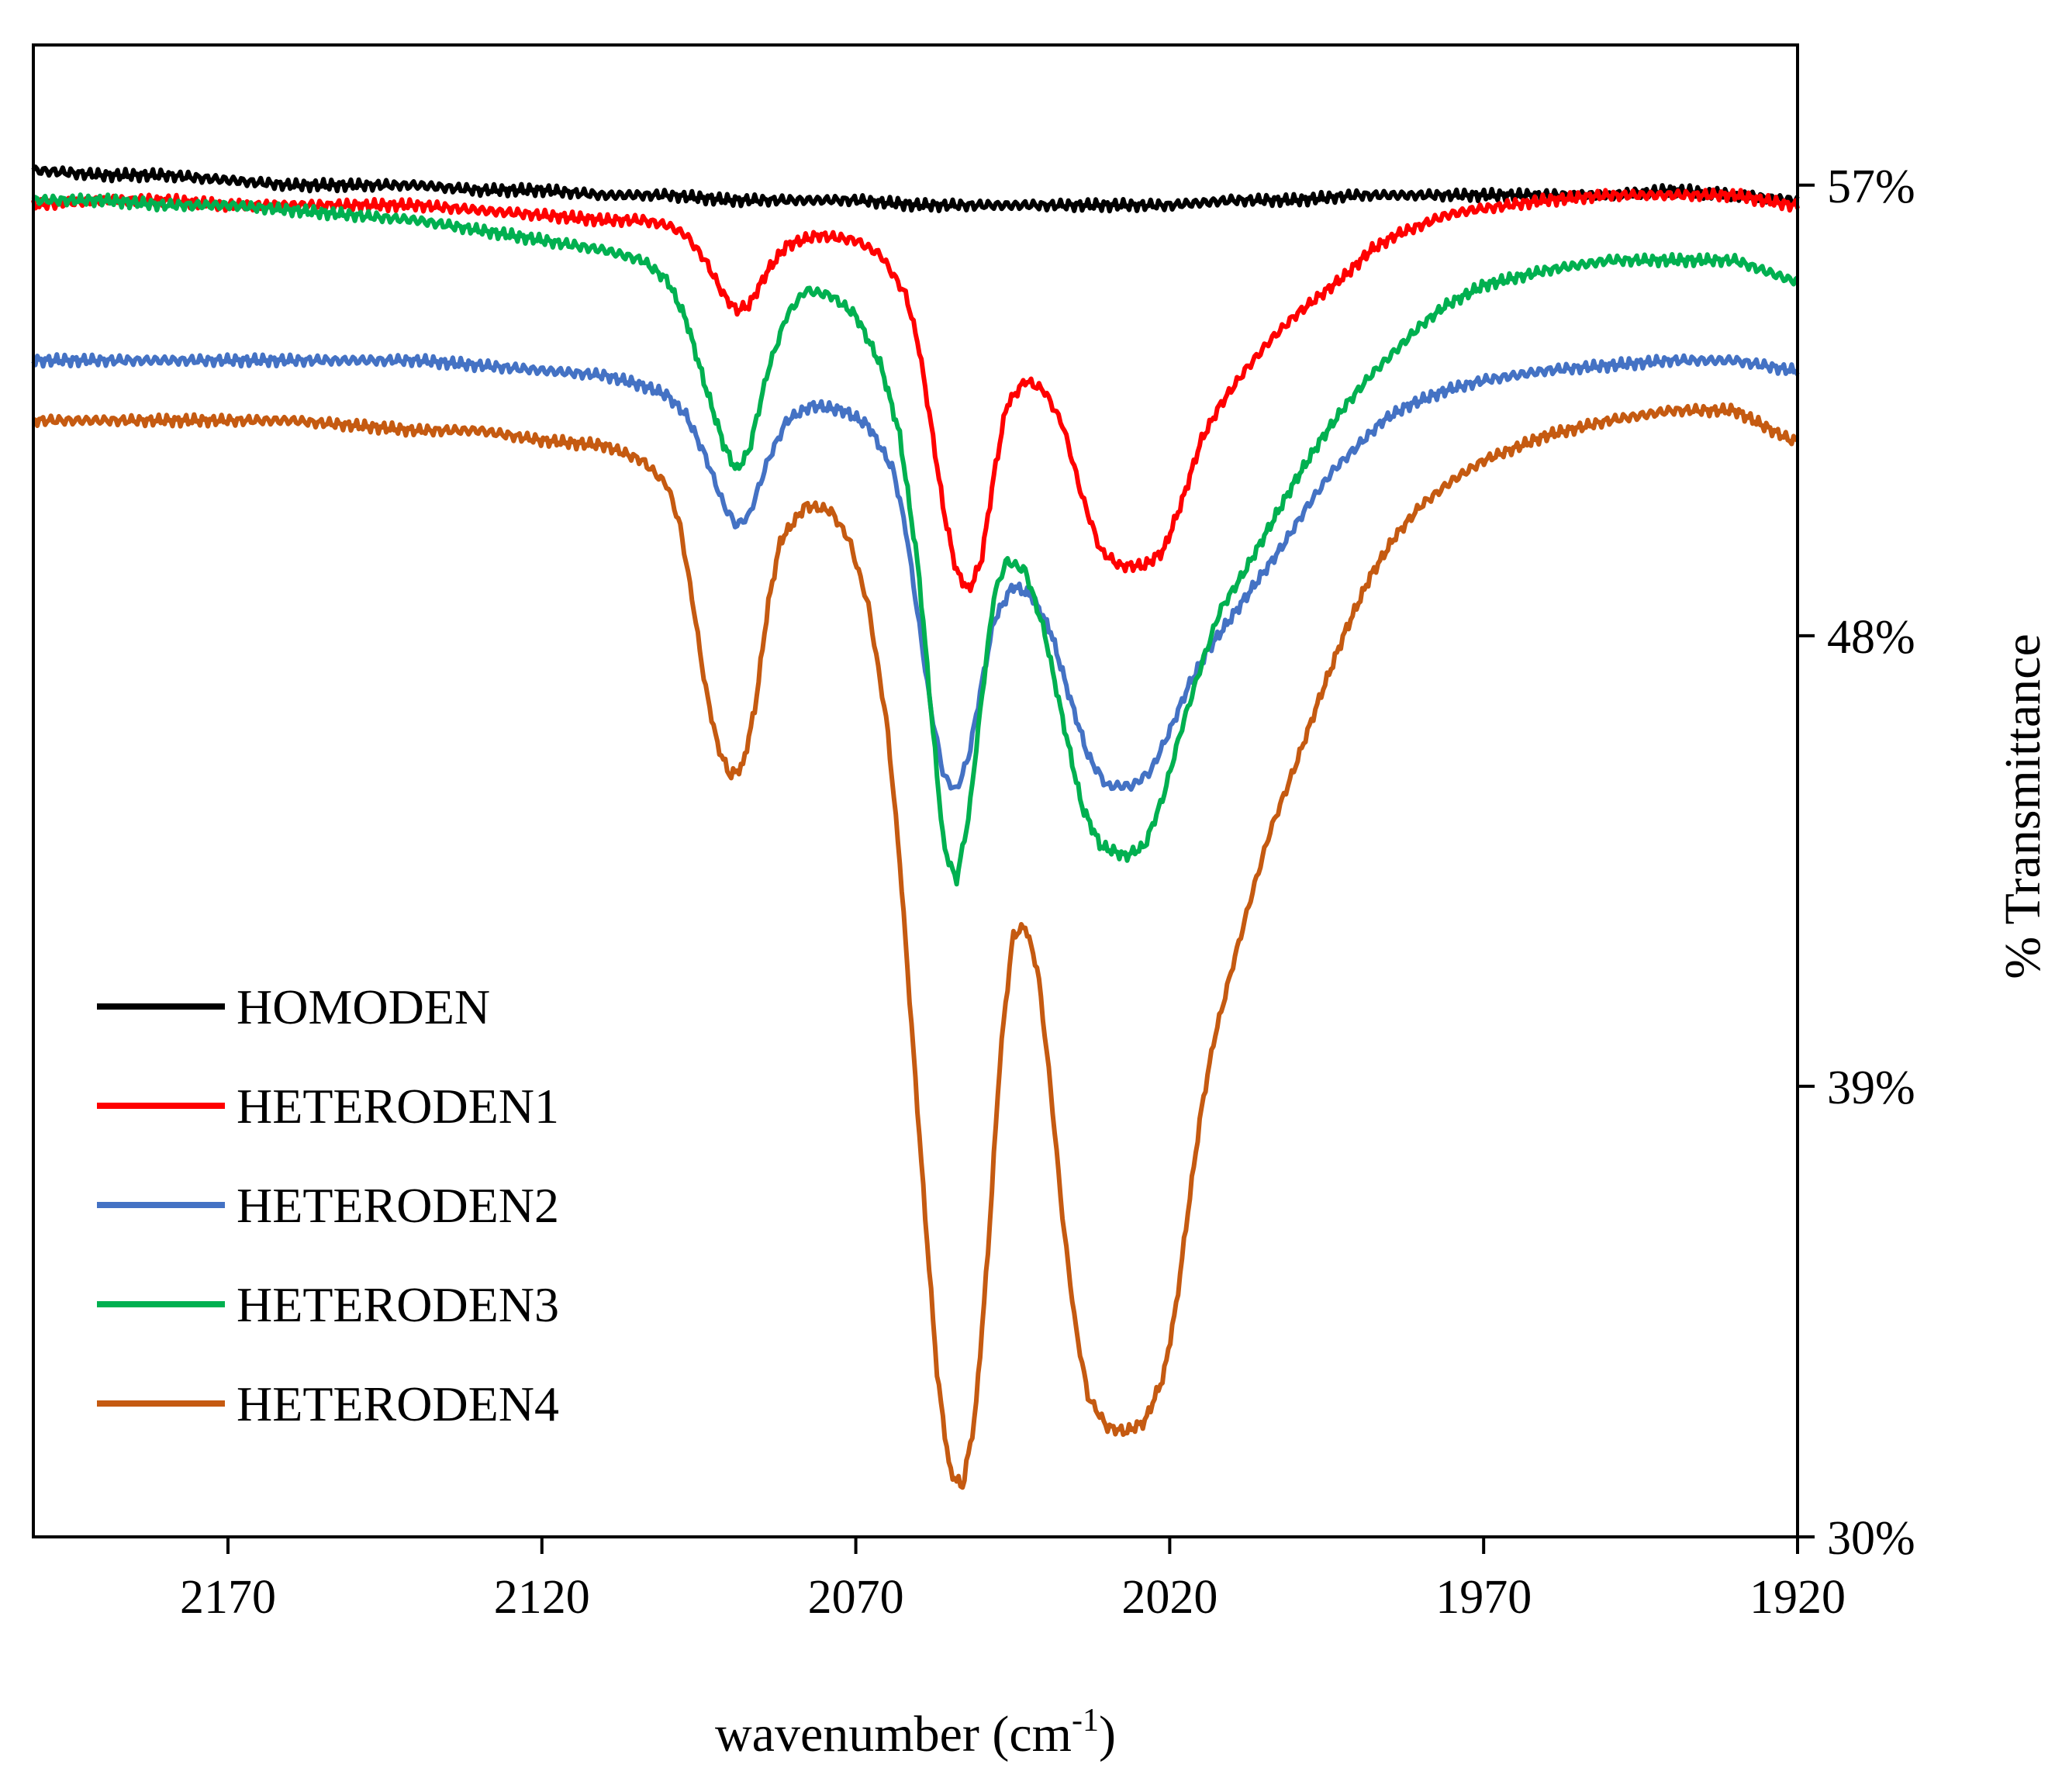 Image resolution: width=2062 pixels, height=1792 pixels. What do you see at coordinates (1856, 863) in the screenshot?
I see `y-axis: 30% 39% 48% 57%` at bounding box center [1856, 863].